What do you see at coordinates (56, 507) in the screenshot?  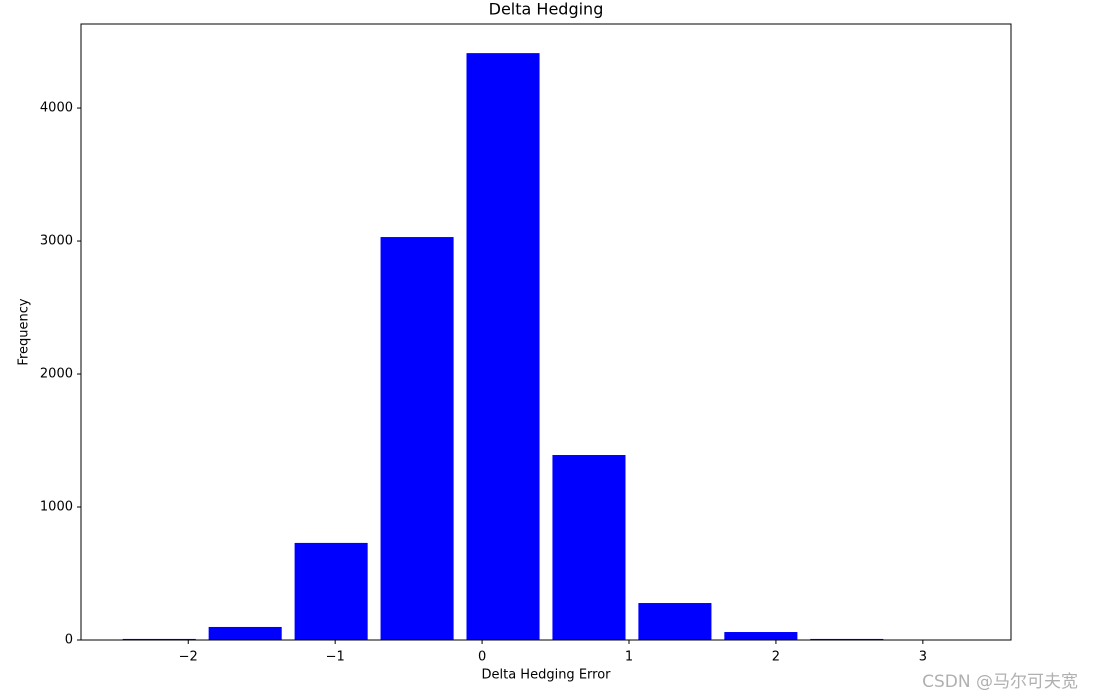 I see `y-tick-label: 1000` at bounding box center [56, 507].